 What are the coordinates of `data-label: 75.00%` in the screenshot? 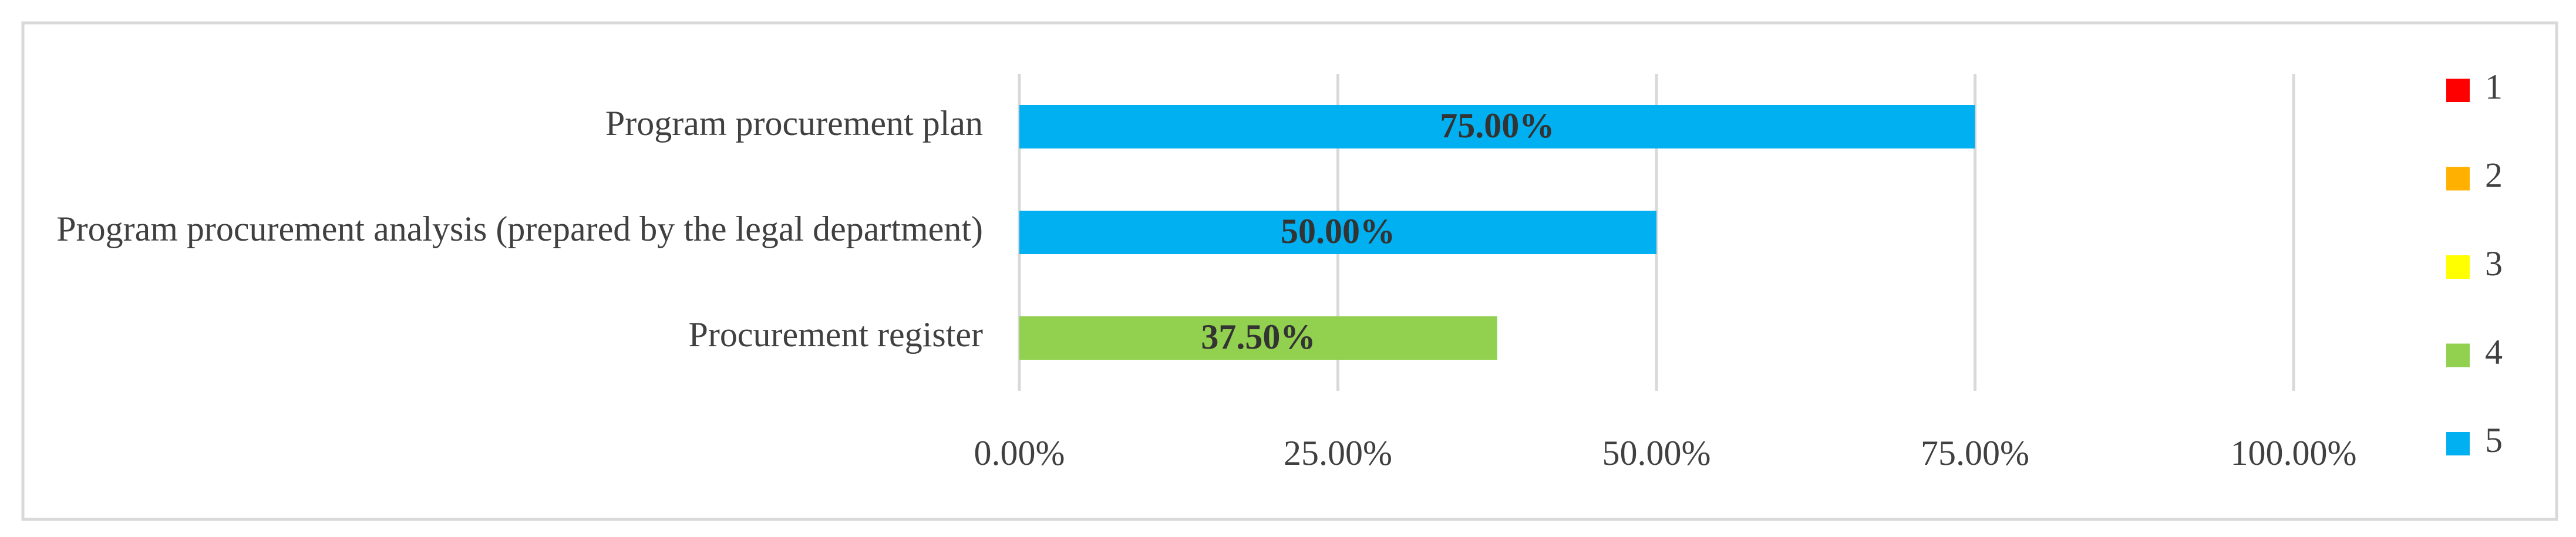 It's located at (1497, 126).